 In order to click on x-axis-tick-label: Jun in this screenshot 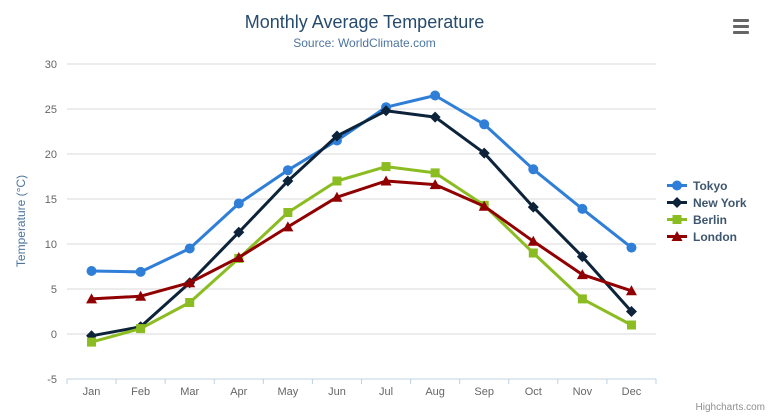, I will do `click(337, 392)`.